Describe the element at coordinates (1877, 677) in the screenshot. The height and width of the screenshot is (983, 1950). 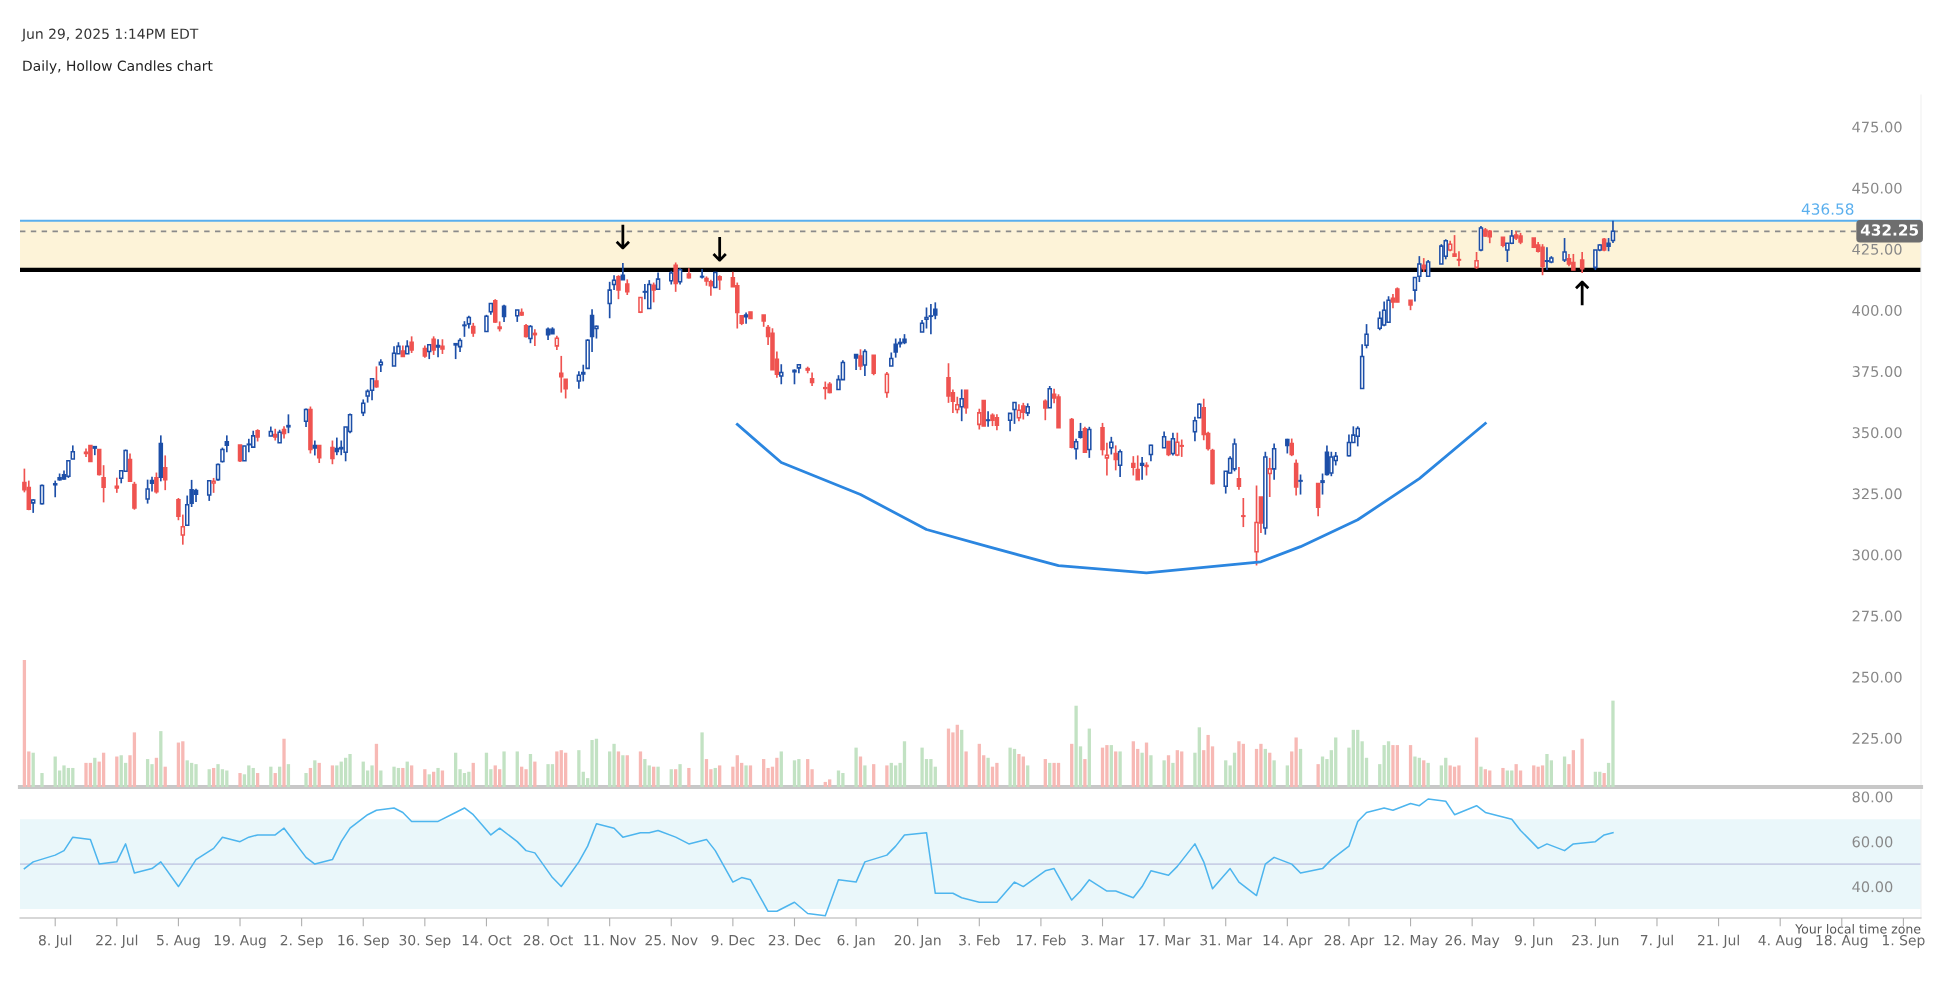
I see `y-tick-label: 250.00` at that location.